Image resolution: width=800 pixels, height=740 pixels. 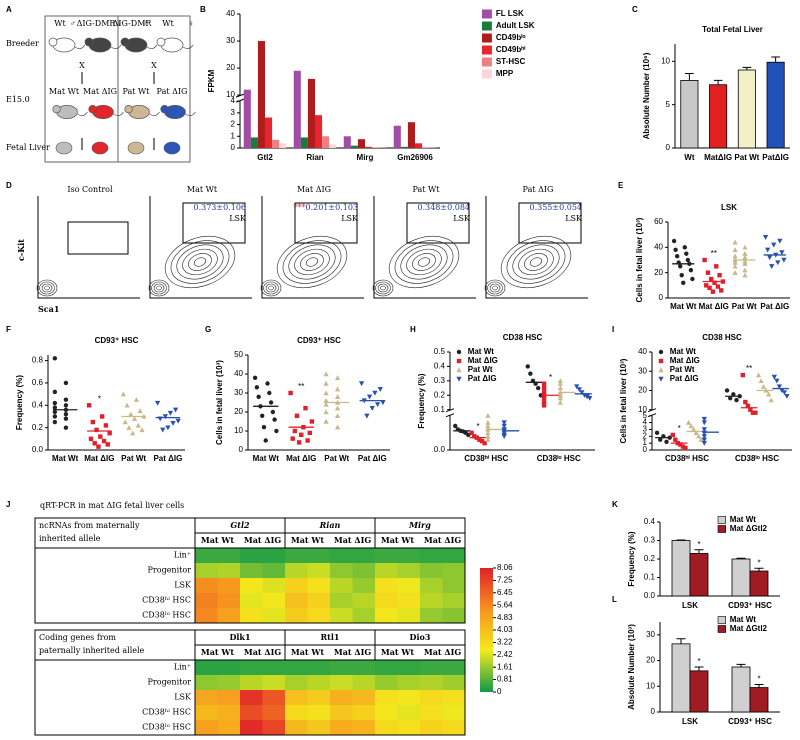 What do you see at coordinates (718, 157) in the screenshot?
I see `x-tick-label: MatΔIG` at bounding box center [718, 157].